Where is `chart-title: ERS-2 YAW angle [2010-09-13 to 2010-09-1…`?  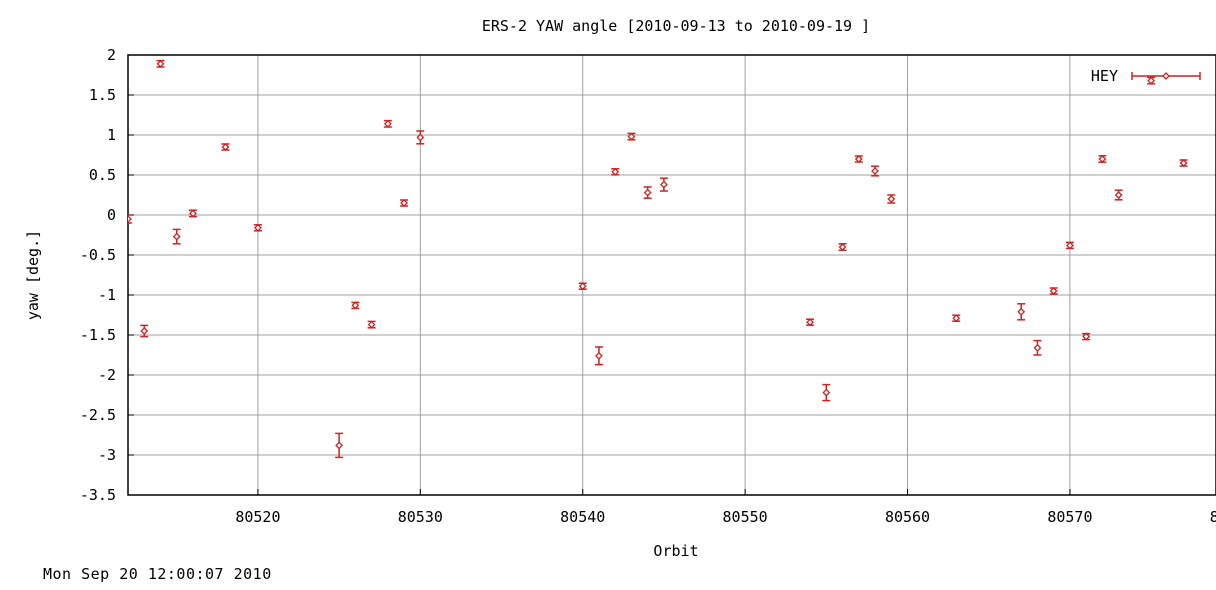
chart-title: ERS-2 YAW angle [2010-09-13 to 2010-09-1… is located at coordinates (676, 26).